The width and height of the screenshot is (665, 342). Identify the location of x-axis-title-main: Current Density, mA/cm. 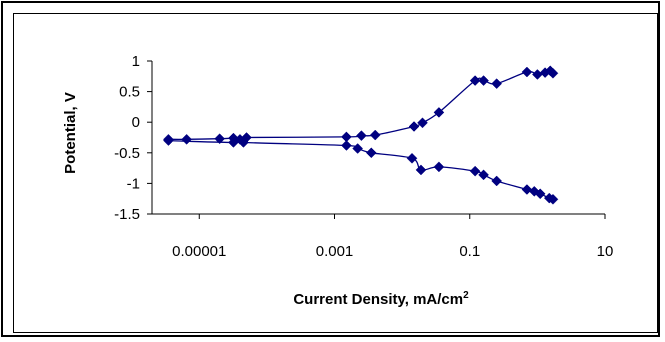
(378, 299).